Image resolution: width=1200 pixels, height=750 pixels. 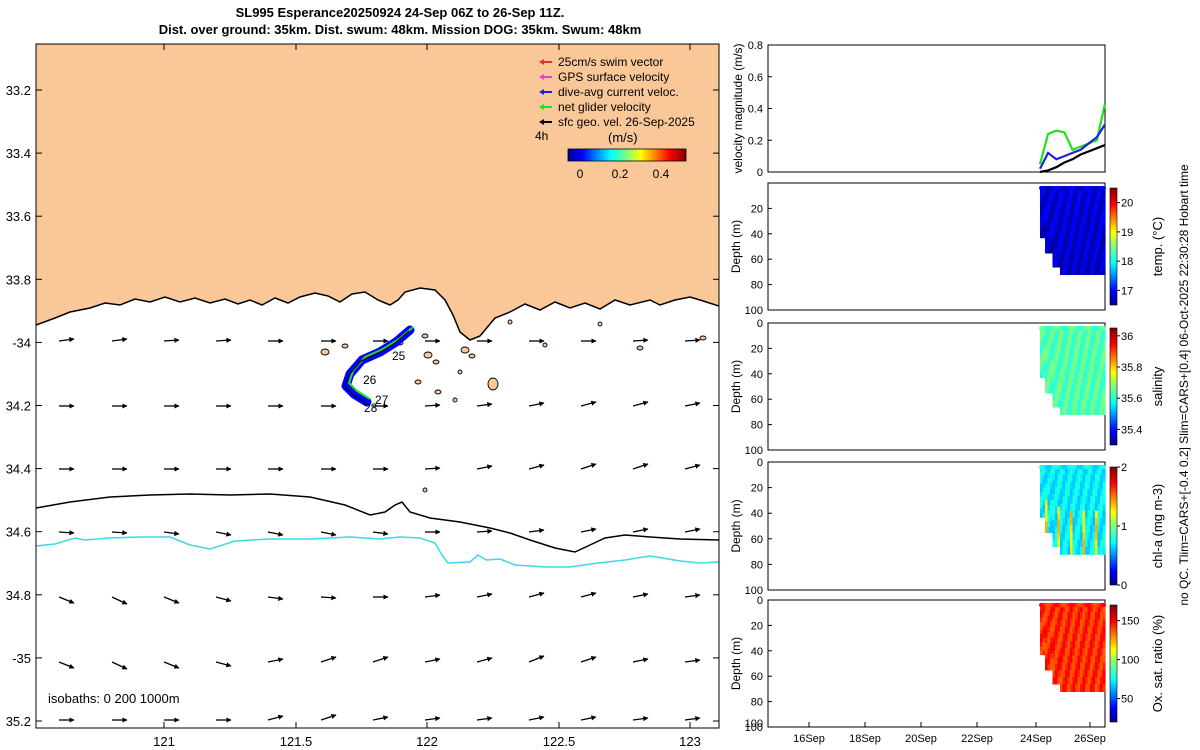 I want to click on y-tick-label: -35, so click(x=21, y=658).